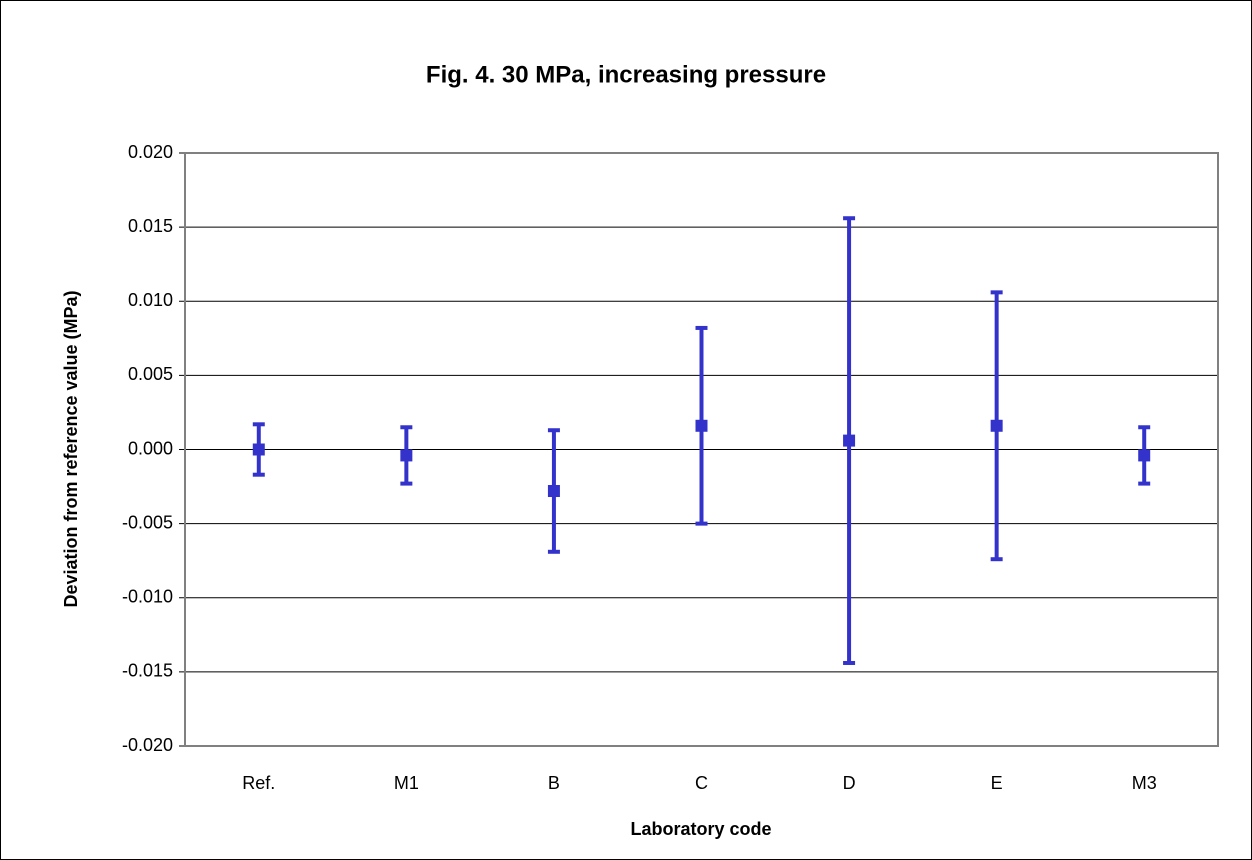 The height and width of the screenshot is (860, 1252). Describe the element at coordinates (150, 448) in the screenshot. I see `y-tick-label: 0.000` at that location.